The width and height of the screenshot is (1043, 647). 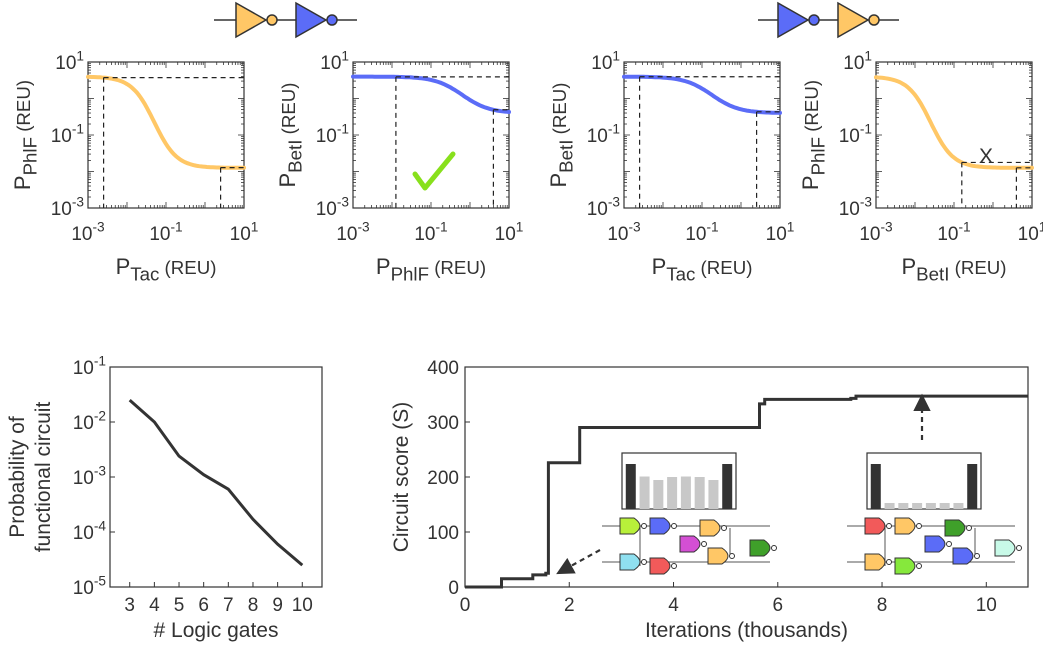 I want to click on y-tick-label: 10⁻⁵, so click(x=90, y=586).